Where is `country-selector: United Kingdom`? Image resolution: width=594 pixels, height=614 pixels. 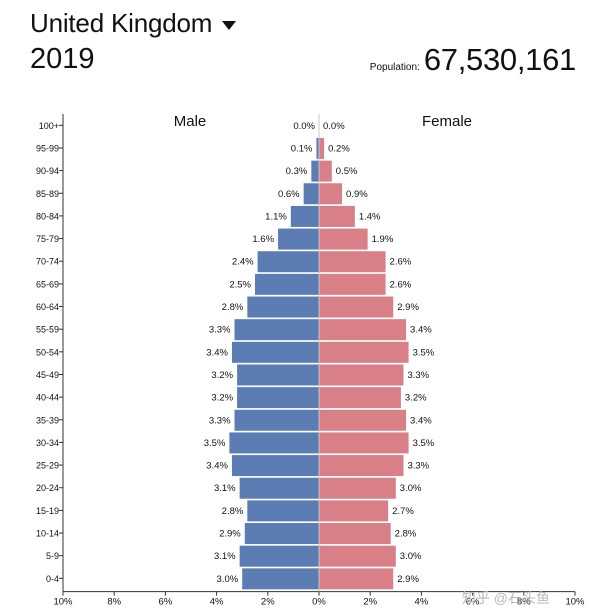
country-selector: United Kingdom is located at coordinates (133, 23).